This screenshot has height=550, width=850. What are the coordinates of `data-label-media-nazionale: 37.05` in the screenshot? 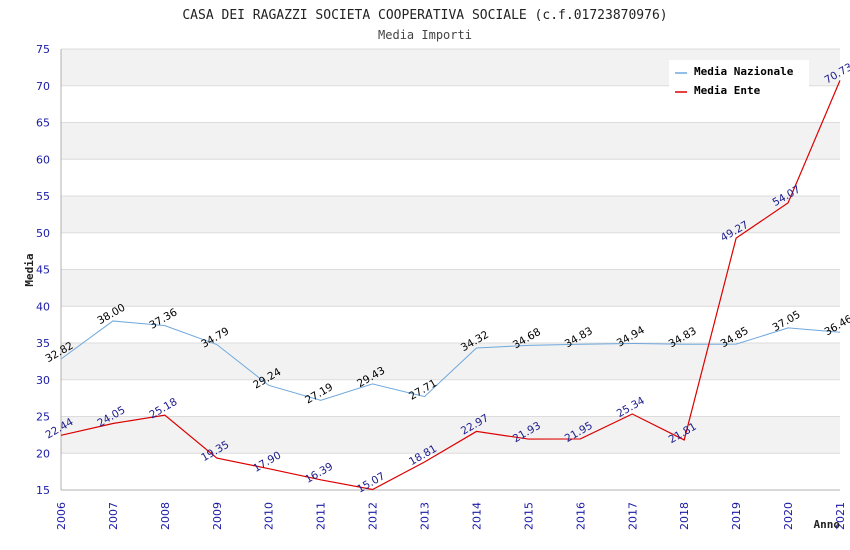 It's located at (787, 321).